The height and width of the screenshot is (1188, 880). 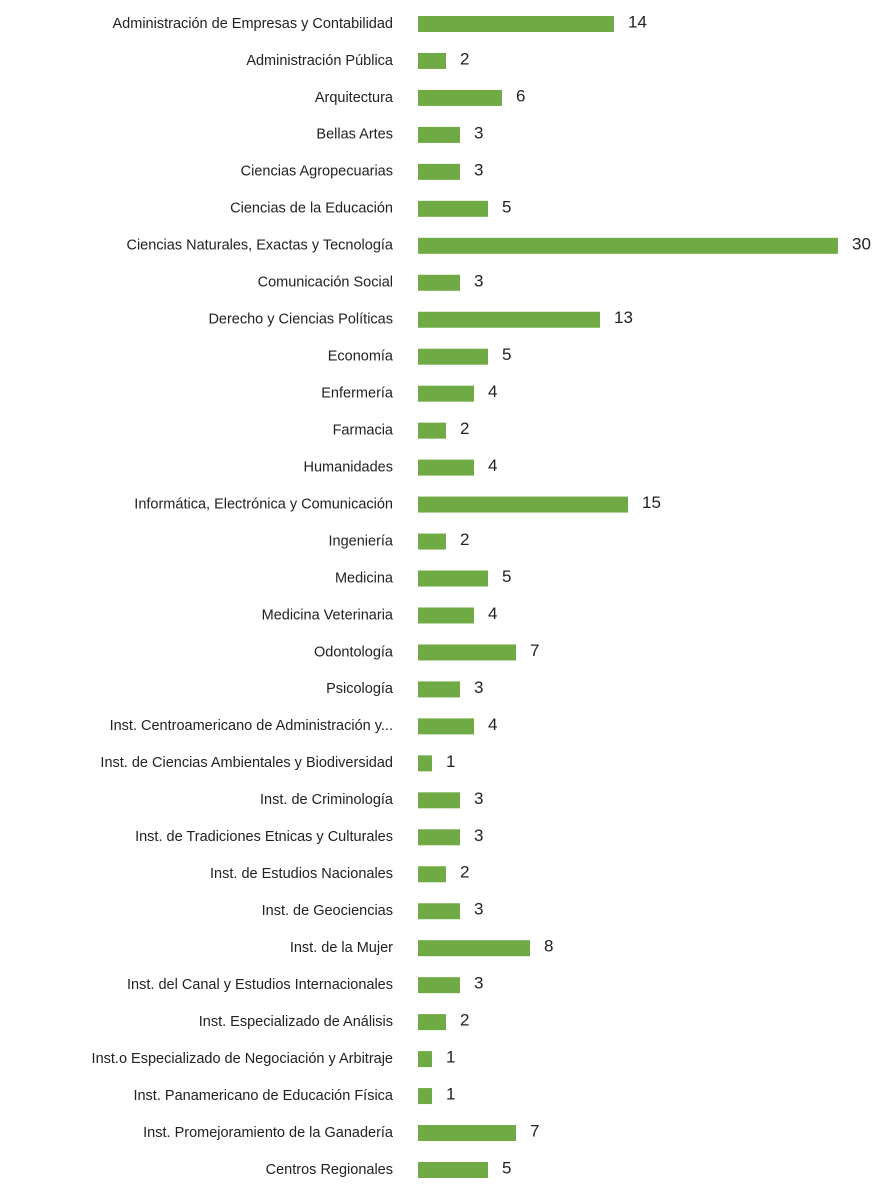 What do you see at coordinates (361, 541) in the screenshot?
I see `category-label: Ingeniería` at bounding box center [361, 541].